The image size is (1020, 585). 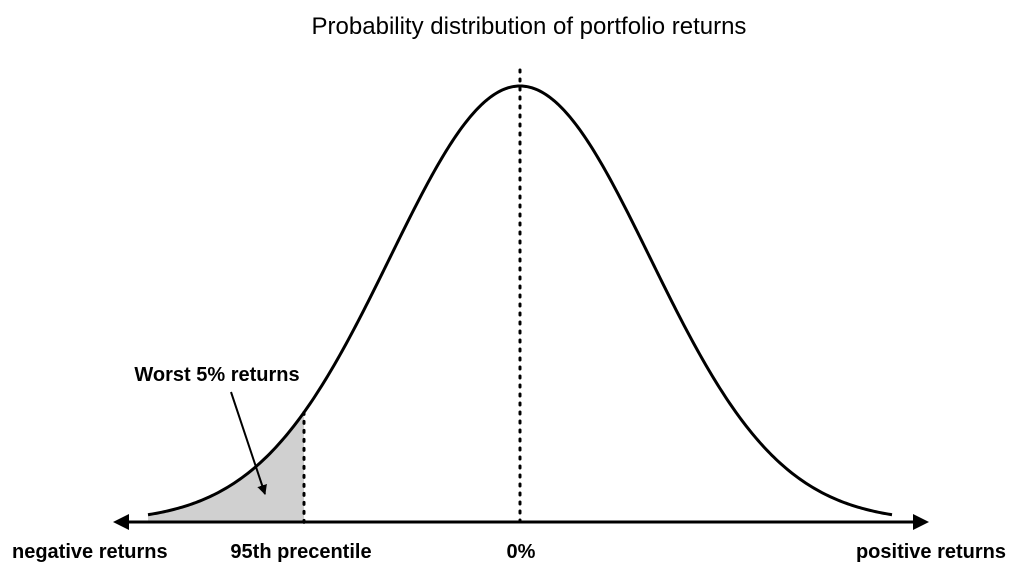 What do you see at coordinates (121, 522) in the screenshot?
I see `axis-left-arrowhead` at bounding box center [121, 522].